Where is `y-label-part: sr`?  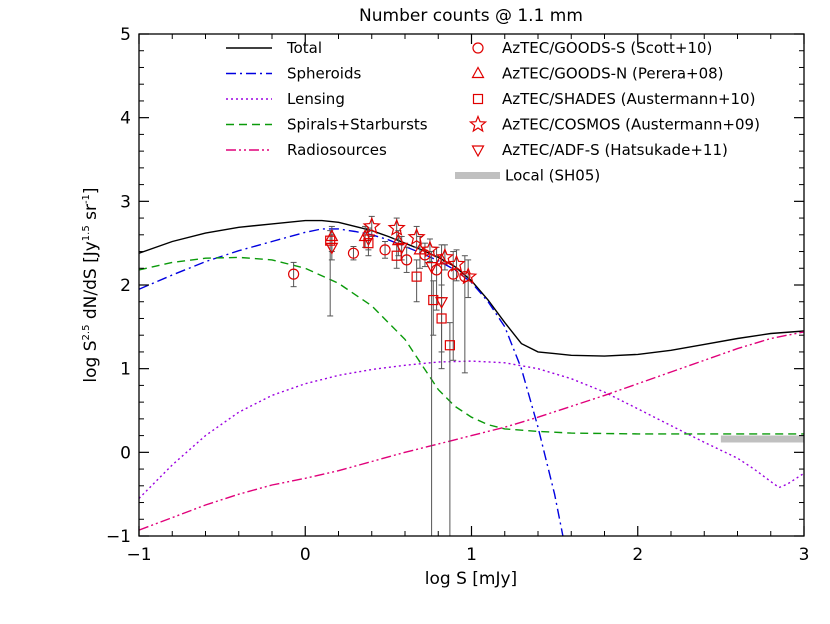 y-label-part: sr is located at coordinates (91, 214).